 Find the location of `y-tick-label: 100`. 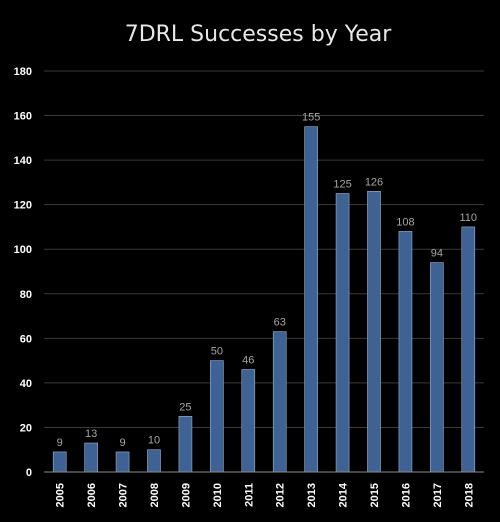

y-tick-label: 100 is located at coordinates (23, 250).